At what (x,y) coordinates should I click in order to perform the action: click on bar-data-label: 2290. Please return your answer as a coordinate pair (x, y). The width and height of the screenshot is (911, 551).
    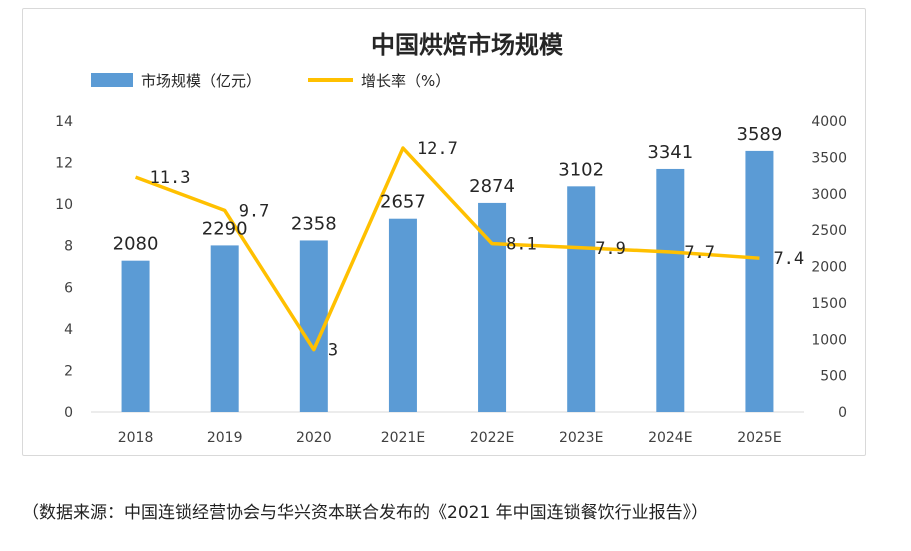
    Looking at the image, I should click on (225, 228).